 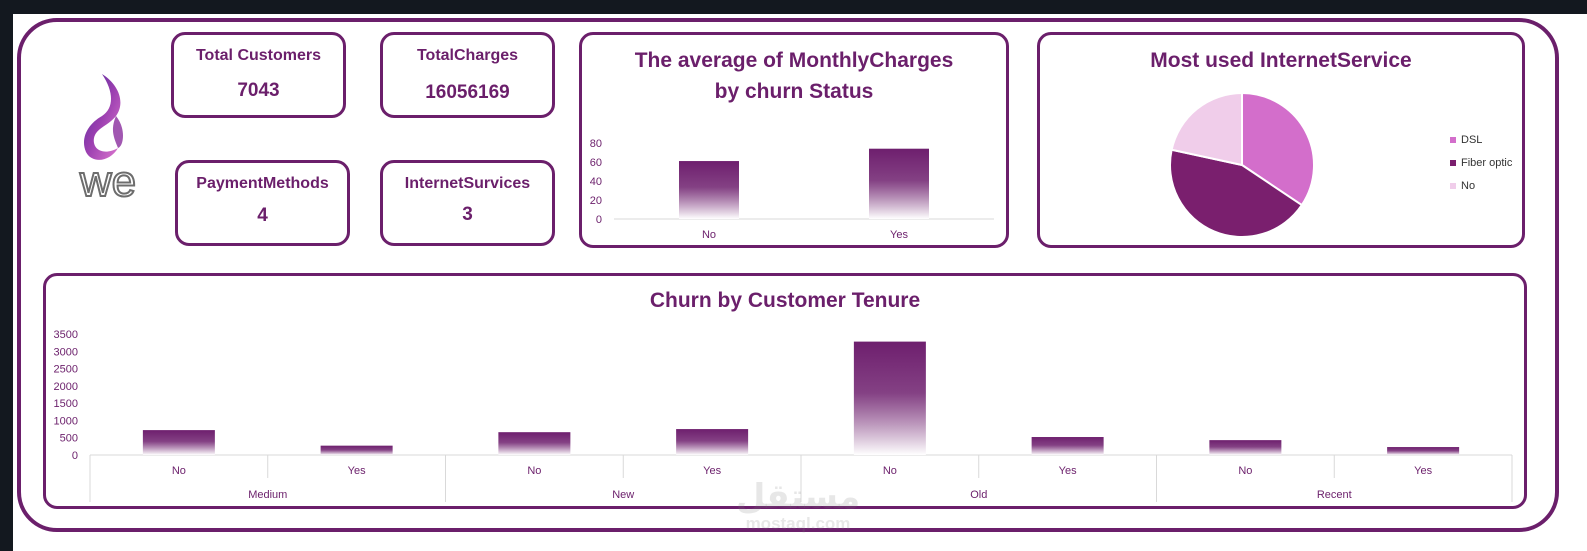 I want to click on internet-service-pie, so click(x=1242, y=164).